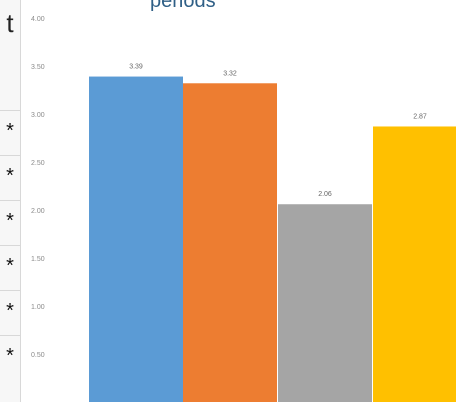  I want to click on bar-value-label: 2.87, so click(420, 116).